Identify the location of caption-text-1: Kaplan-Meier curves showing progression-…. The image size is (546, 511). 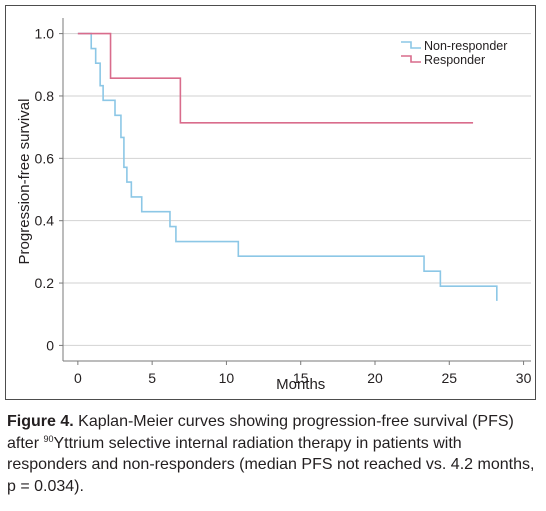
(260, 432).